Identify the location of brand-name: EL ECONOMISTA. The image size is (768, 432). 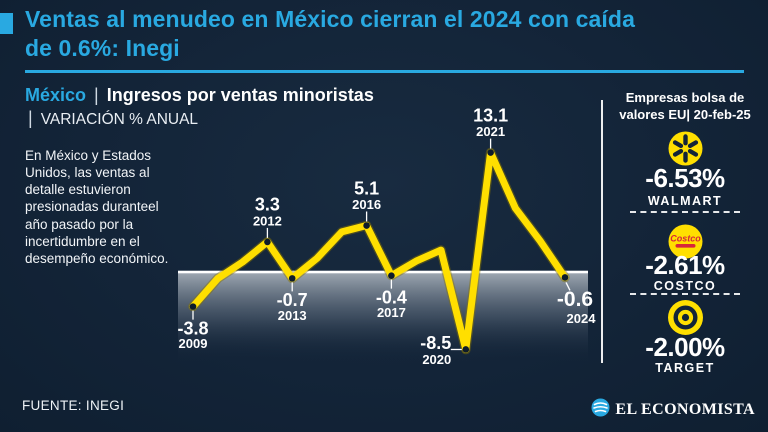
(685, 409).